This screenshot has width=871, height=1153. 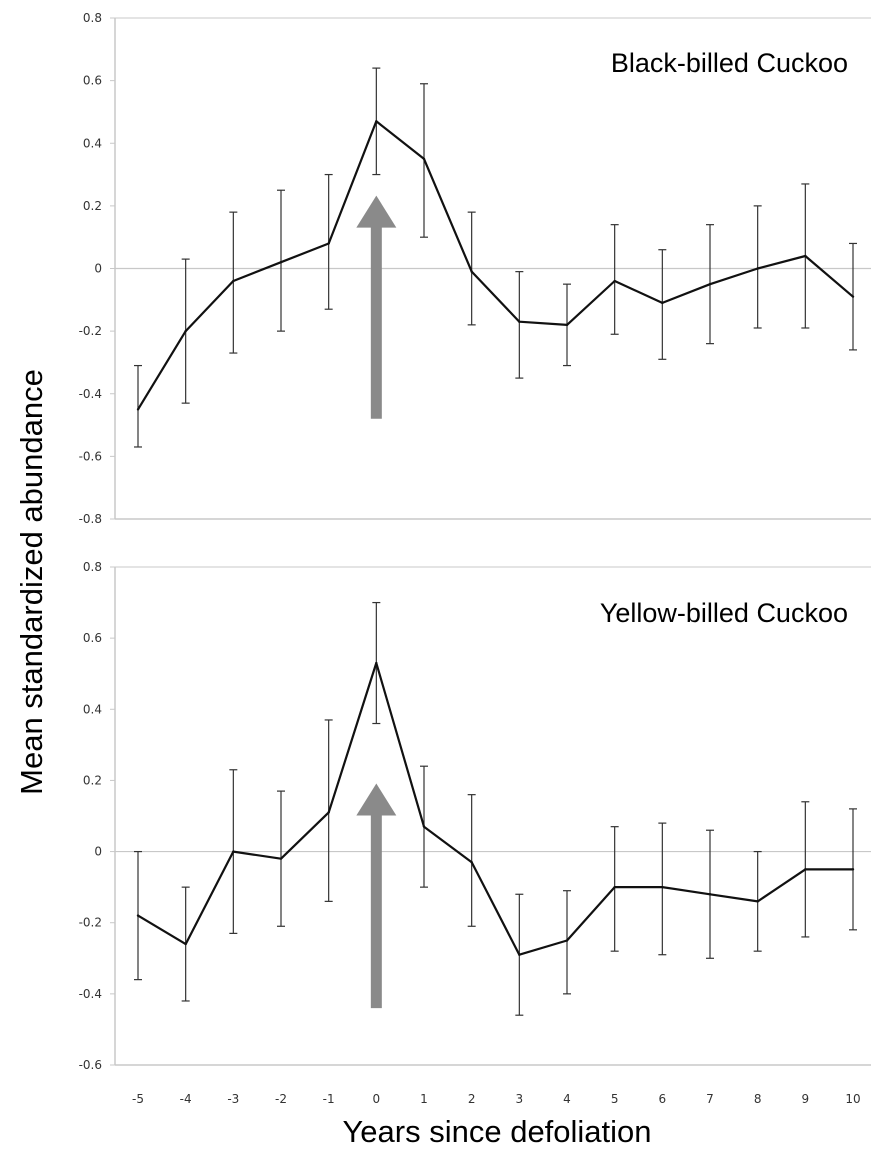 What do you see at coordinates (663, 1099) in the screenshot?
I see `x-tick-label: 6` at bounding box center [663, 1099].